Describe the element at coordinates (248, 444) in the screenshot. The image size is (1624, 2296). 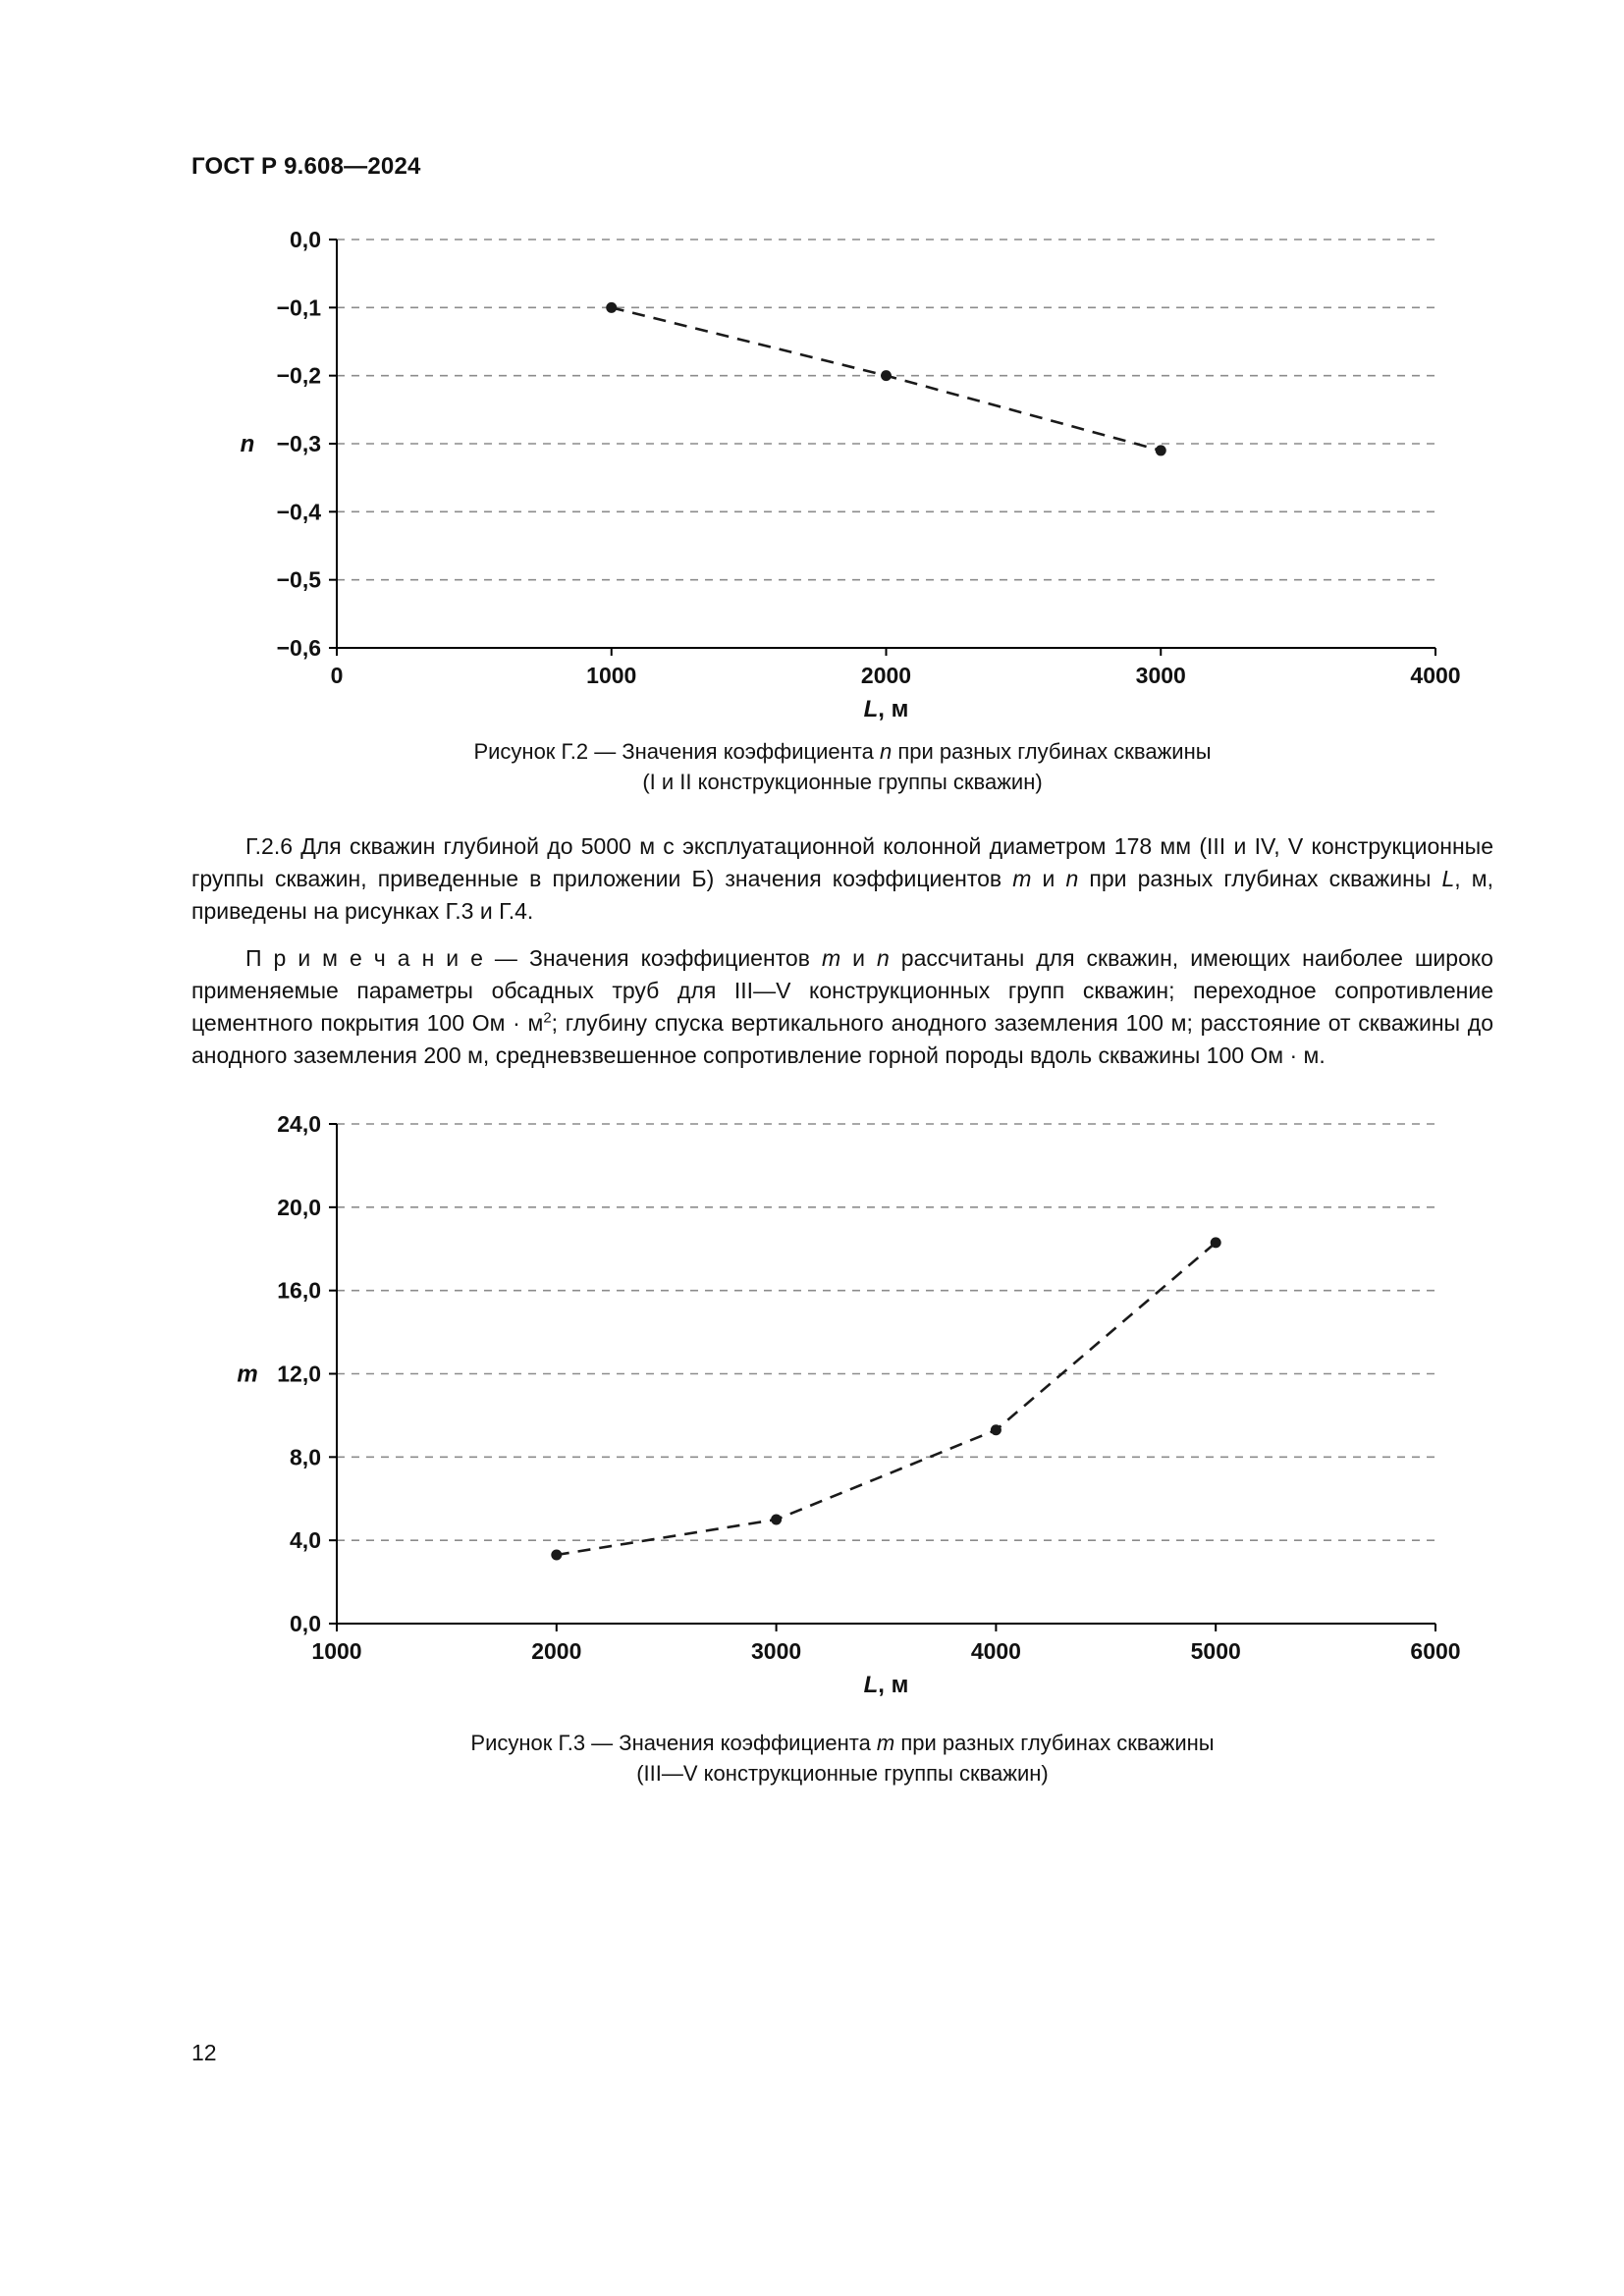
I see `y-axis-title: n` at that location.